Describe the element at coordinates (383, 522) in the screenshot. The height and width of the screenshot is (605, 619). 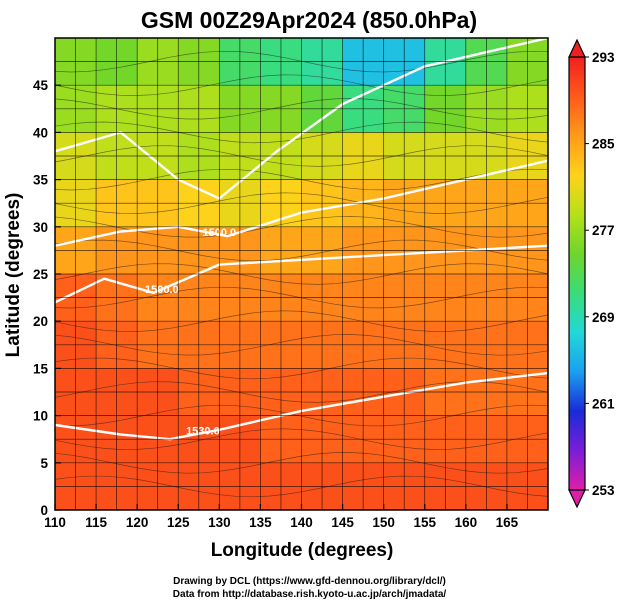
I see `x-tick-label: 150` at that location.